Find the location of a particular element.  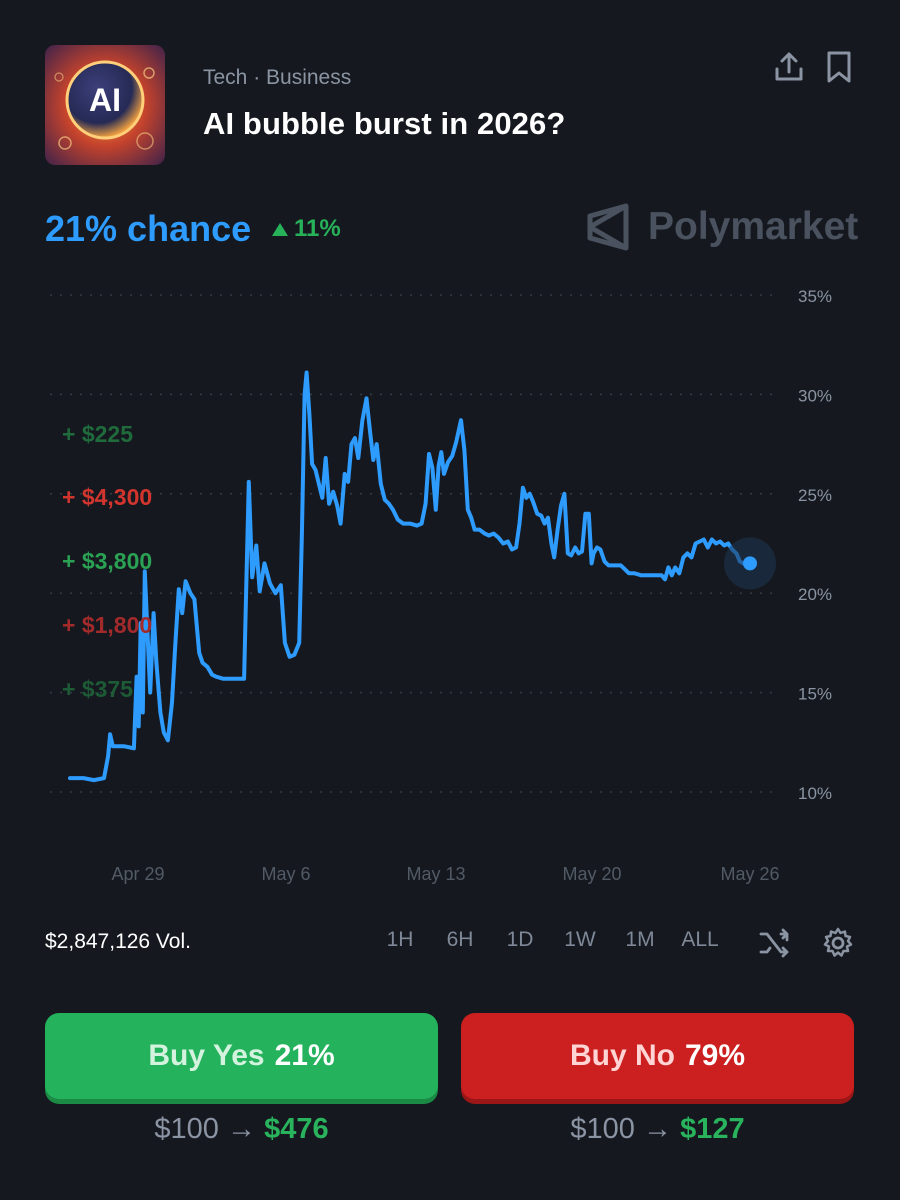

brand-watermark: Polymarket is located at coordinates (722, 227).